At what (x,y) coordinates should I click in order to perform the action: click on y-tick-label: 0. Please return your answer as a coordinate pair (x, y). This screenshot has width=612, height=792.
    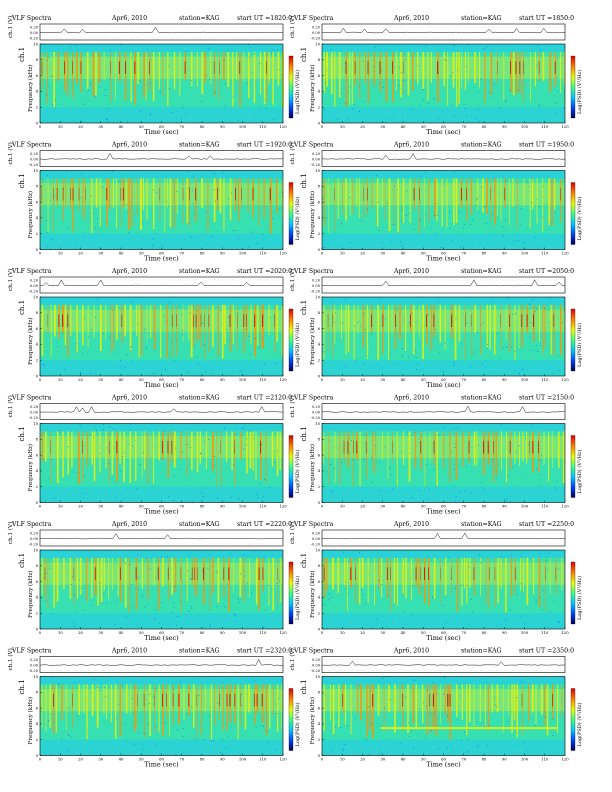
    Looking at the image, I should click on (37, 755).